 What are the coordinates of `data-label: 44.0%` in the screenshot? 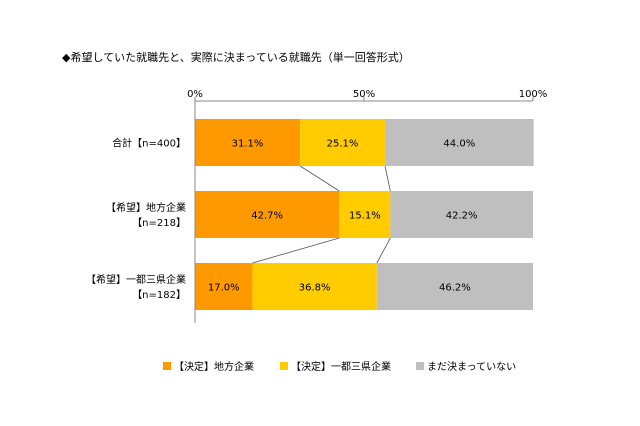 It's located at (459, 144).